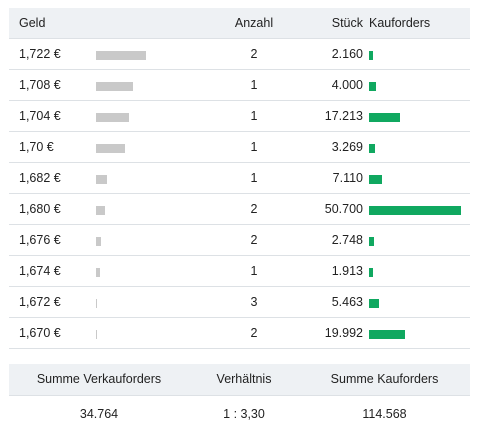 The image size is (494, 432). I want to click on header-sell-total: Summe Verkauforders, so click(99, 379).